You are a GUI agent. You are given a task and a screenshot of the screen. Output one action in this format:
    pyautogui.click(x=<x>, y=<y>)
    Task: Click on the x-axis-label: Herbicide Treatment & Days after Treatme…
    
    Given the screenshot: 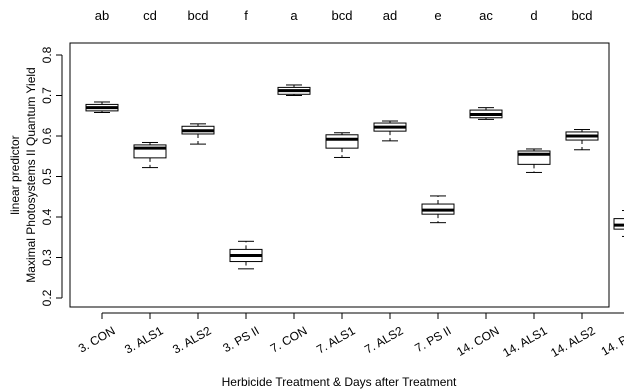 What is the action you would take?
    pyautogui.click(x=339, y=382)
    